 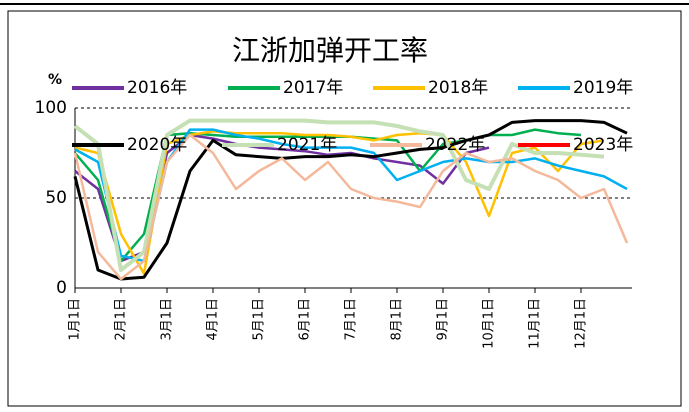 What do you see at coordinates (61, 288) in the screenshot?
I see `y-tick-label: 0` at bounding box center [61, 288].